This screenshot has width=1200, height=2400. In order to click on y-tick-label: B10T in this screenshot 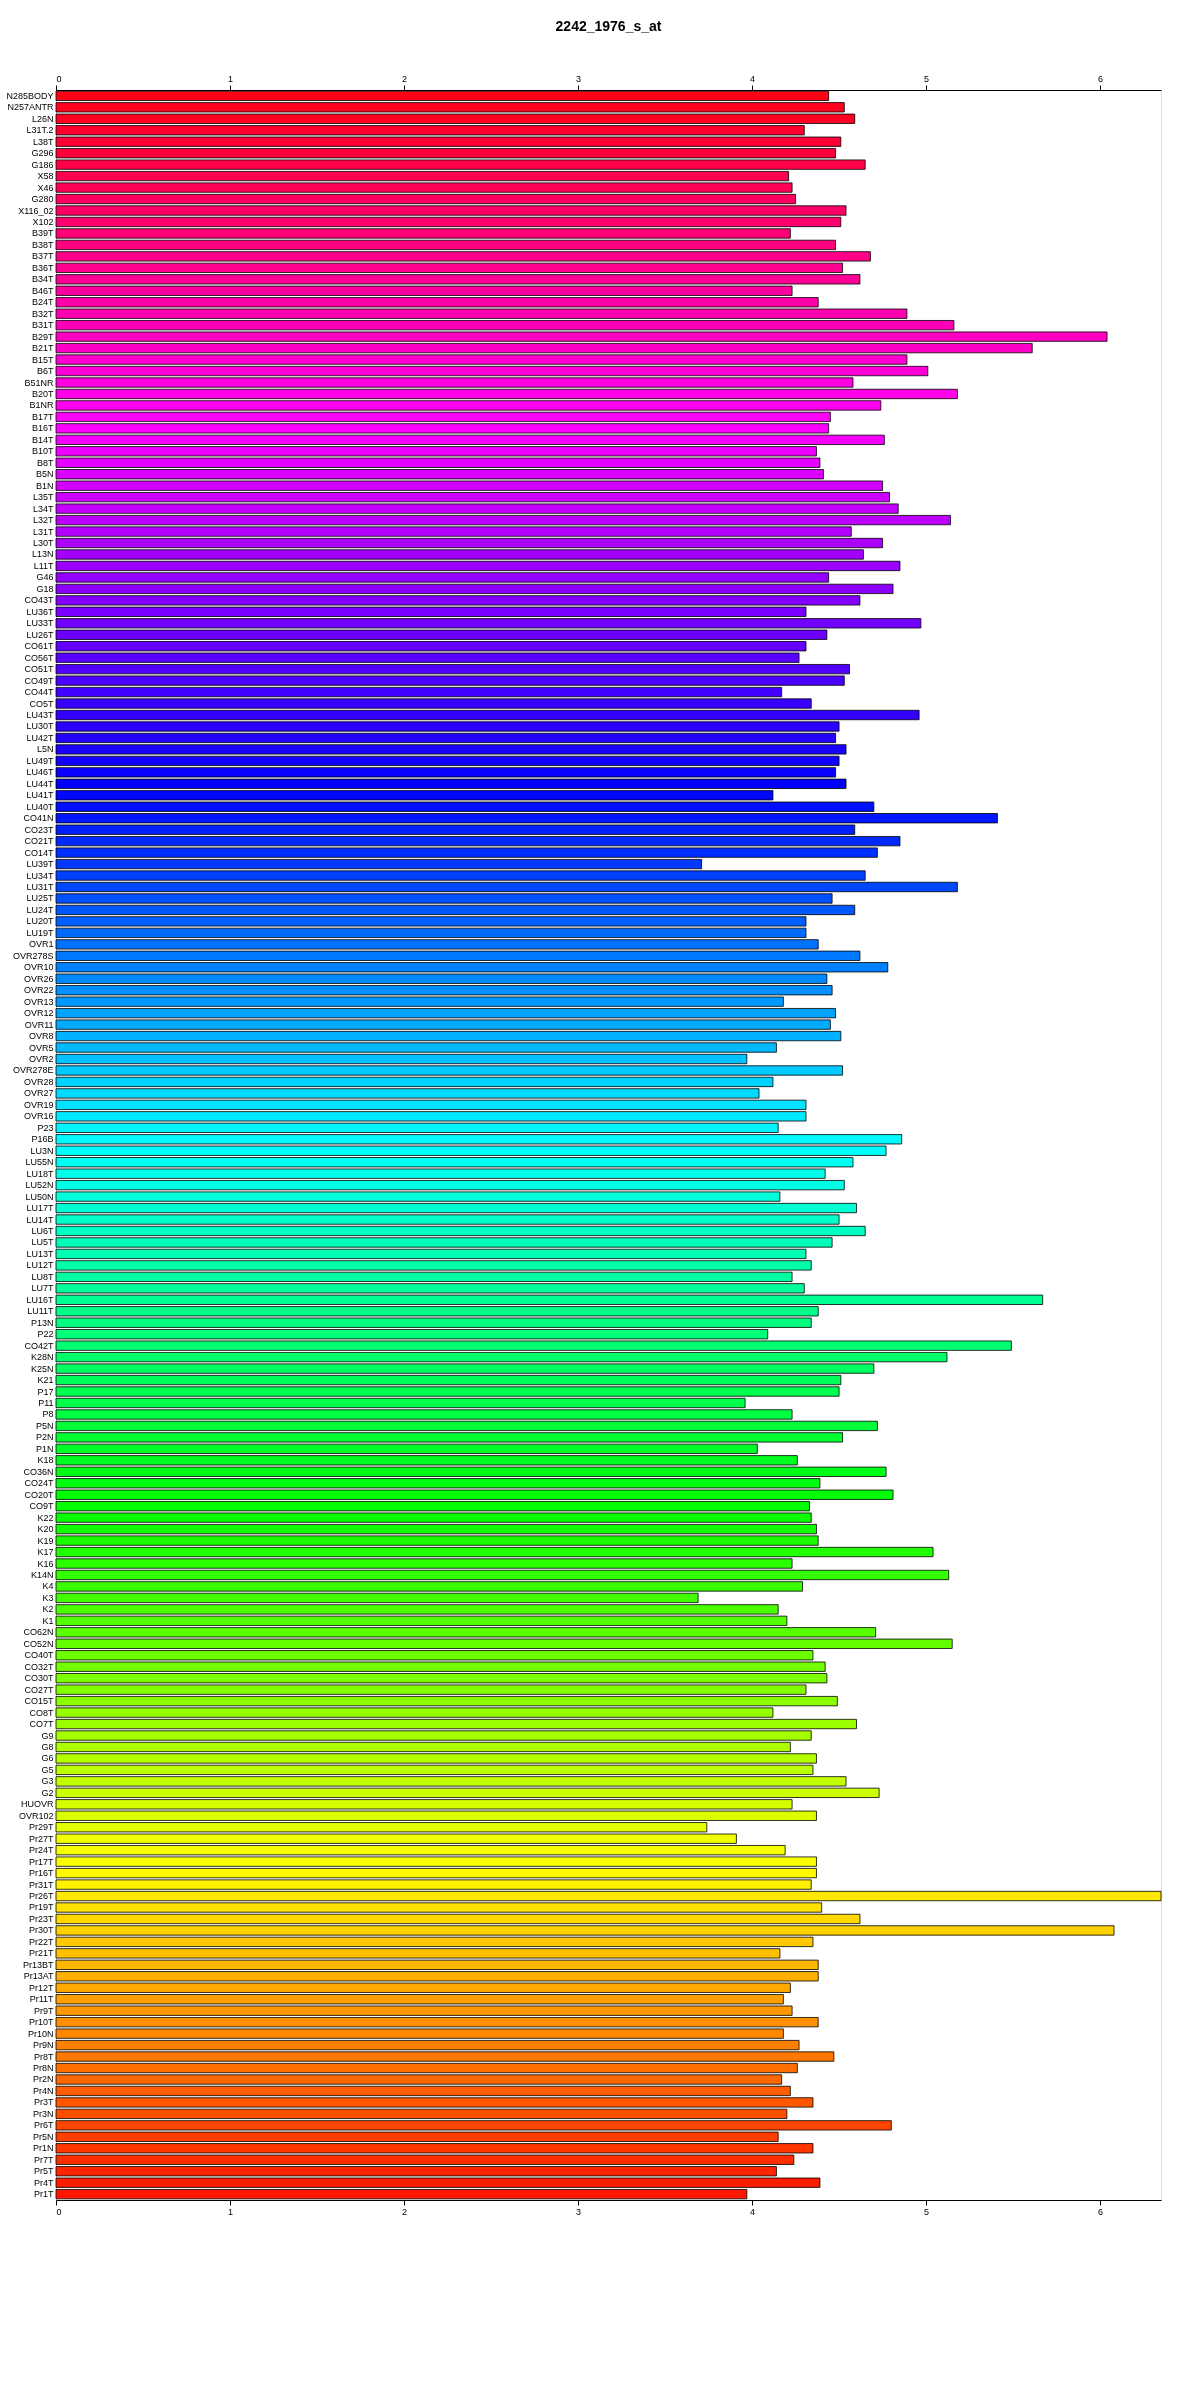, I will do `click(42, 451)`.